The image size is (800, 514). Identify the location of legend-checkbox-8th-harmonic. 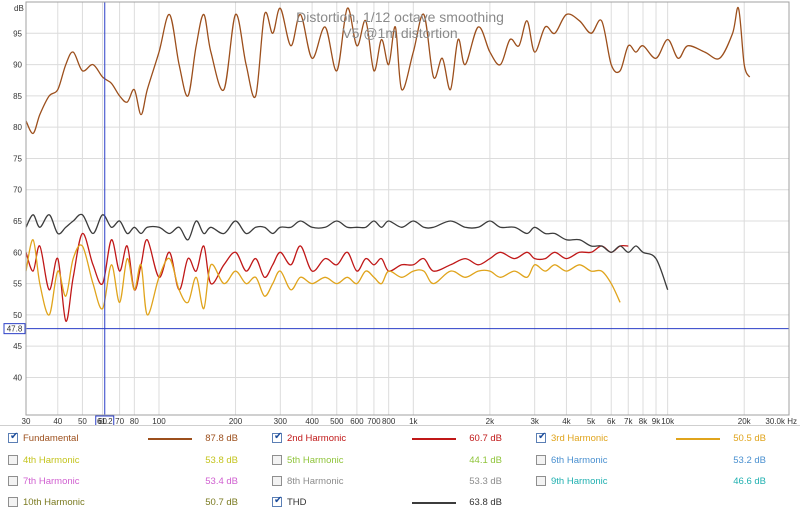
(277, 481).